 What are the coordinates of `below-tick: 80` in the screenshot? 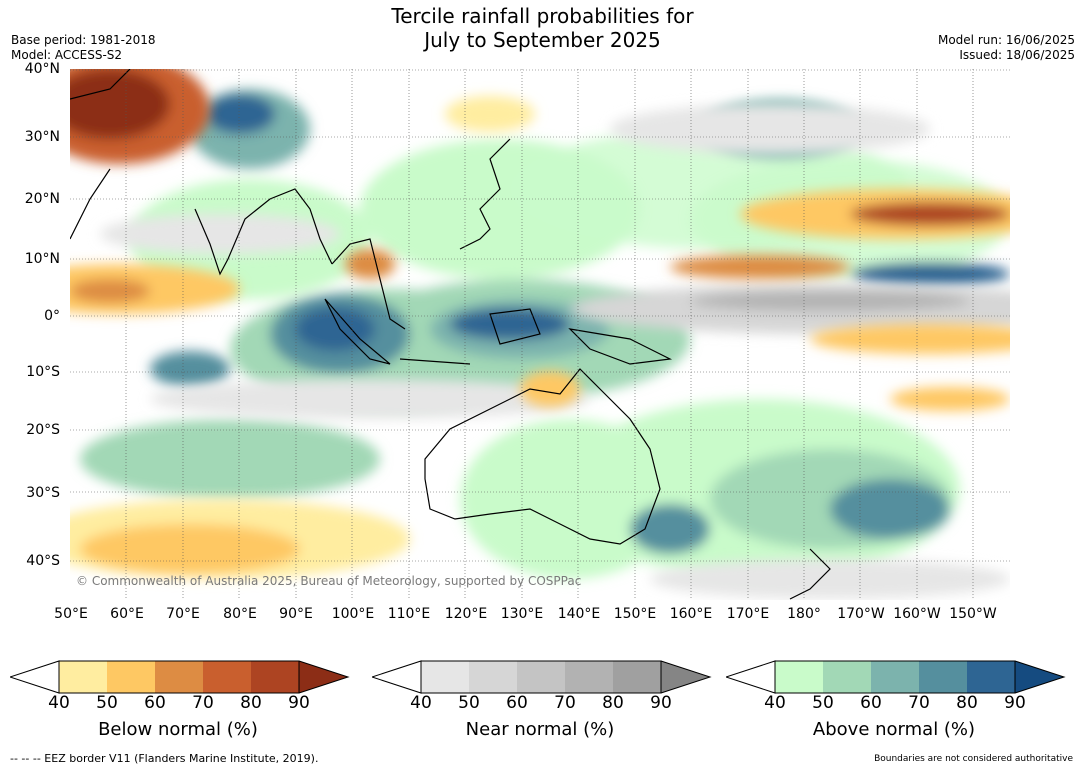 It's located at (251, 703).